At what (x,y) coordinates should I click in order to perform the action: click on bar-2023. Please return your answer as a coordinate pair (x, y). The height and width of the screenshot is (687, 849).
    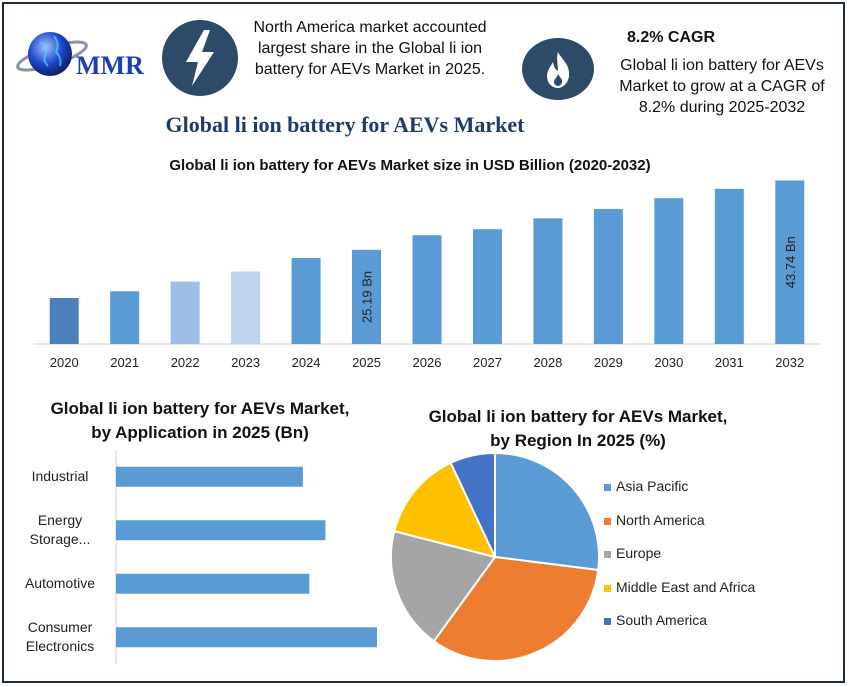
    Looking at the image, I should click on (246, 307).